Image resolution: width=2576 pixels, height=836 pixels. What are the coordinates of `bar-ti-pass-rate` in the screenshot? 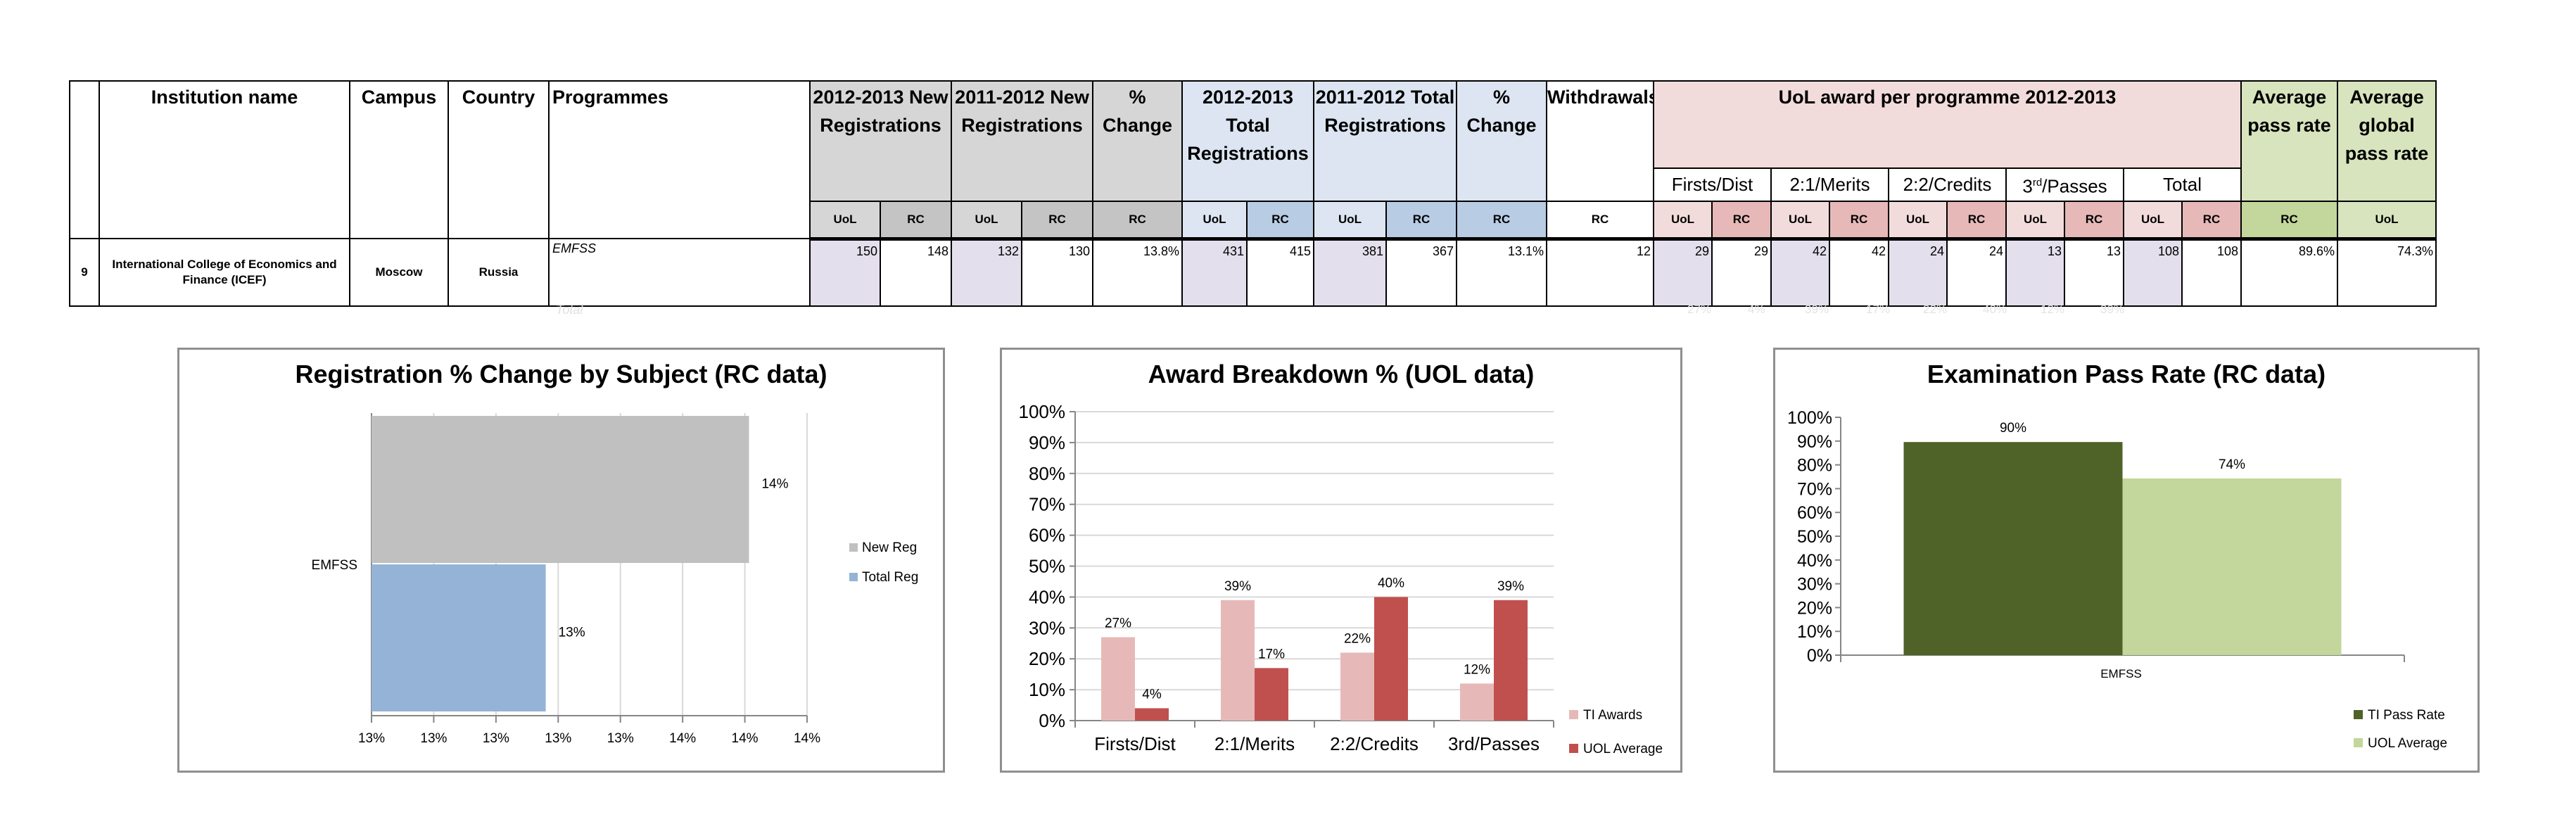 It's located at (2013, 548).